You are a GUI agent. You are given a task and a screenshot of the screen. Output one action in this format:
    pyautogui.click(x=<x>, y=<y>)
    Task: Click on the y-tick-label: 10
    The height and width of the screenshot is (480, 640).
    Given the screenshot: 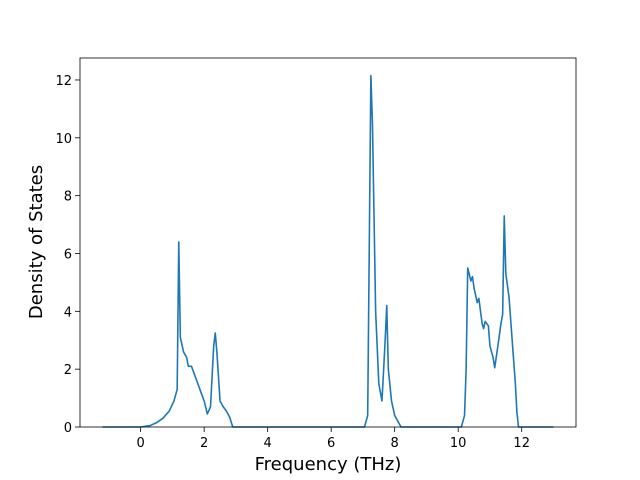 What is the action you would take?
    pyautogui.click(x=63, y=139)
    